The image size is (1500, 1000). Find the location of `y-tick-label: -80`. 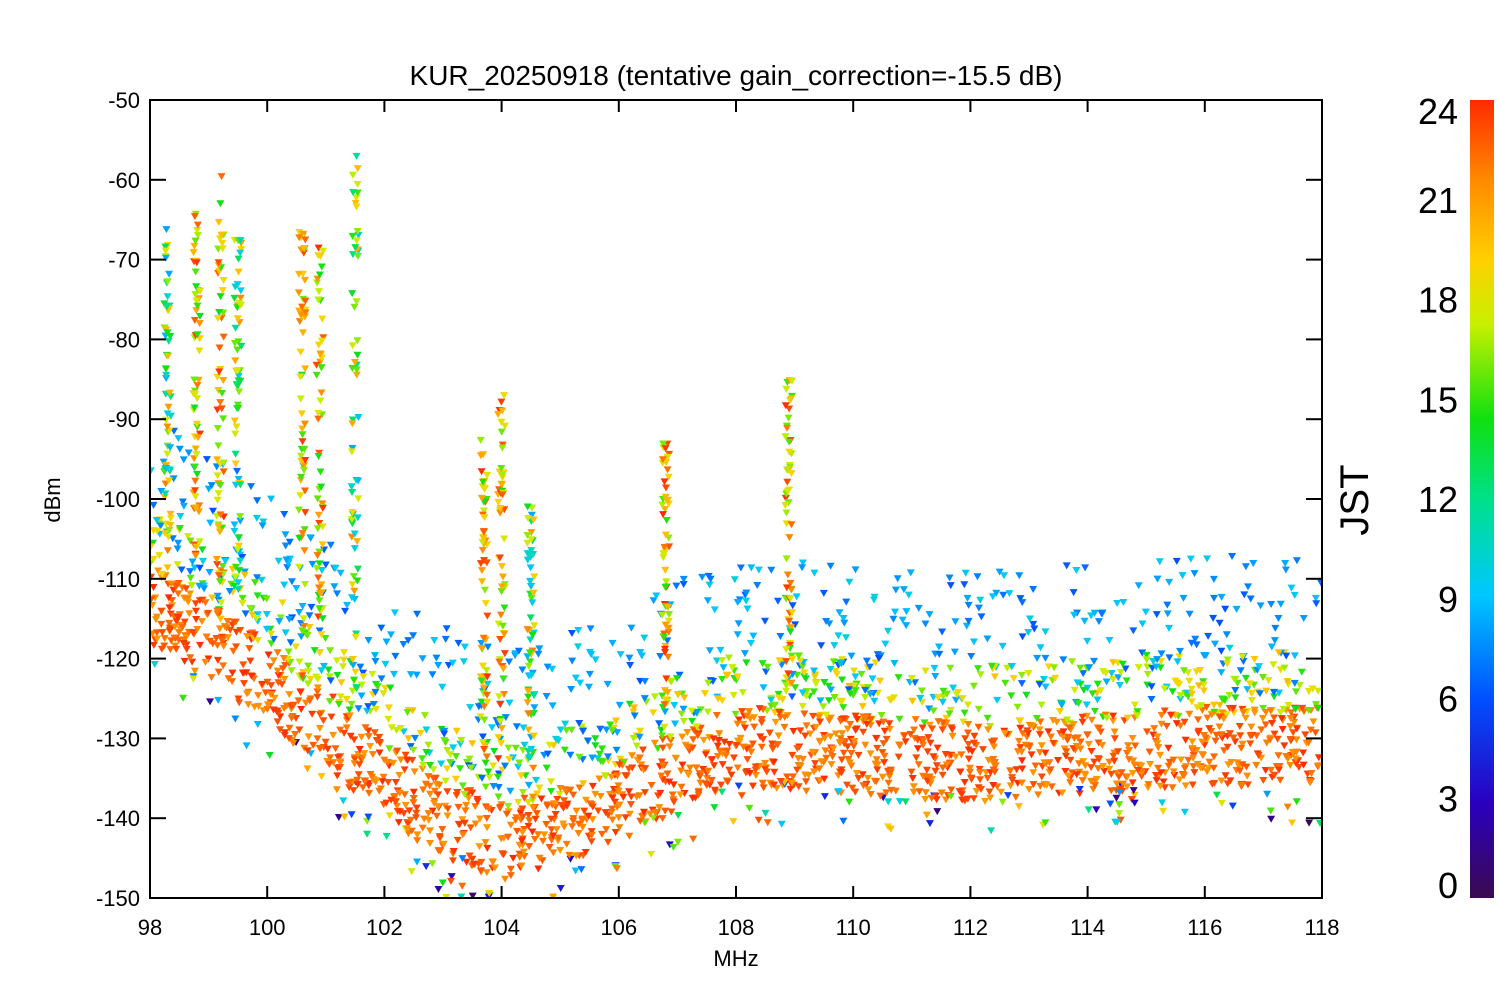

y-tick-label: -80 is located at coordinates (124, 339).